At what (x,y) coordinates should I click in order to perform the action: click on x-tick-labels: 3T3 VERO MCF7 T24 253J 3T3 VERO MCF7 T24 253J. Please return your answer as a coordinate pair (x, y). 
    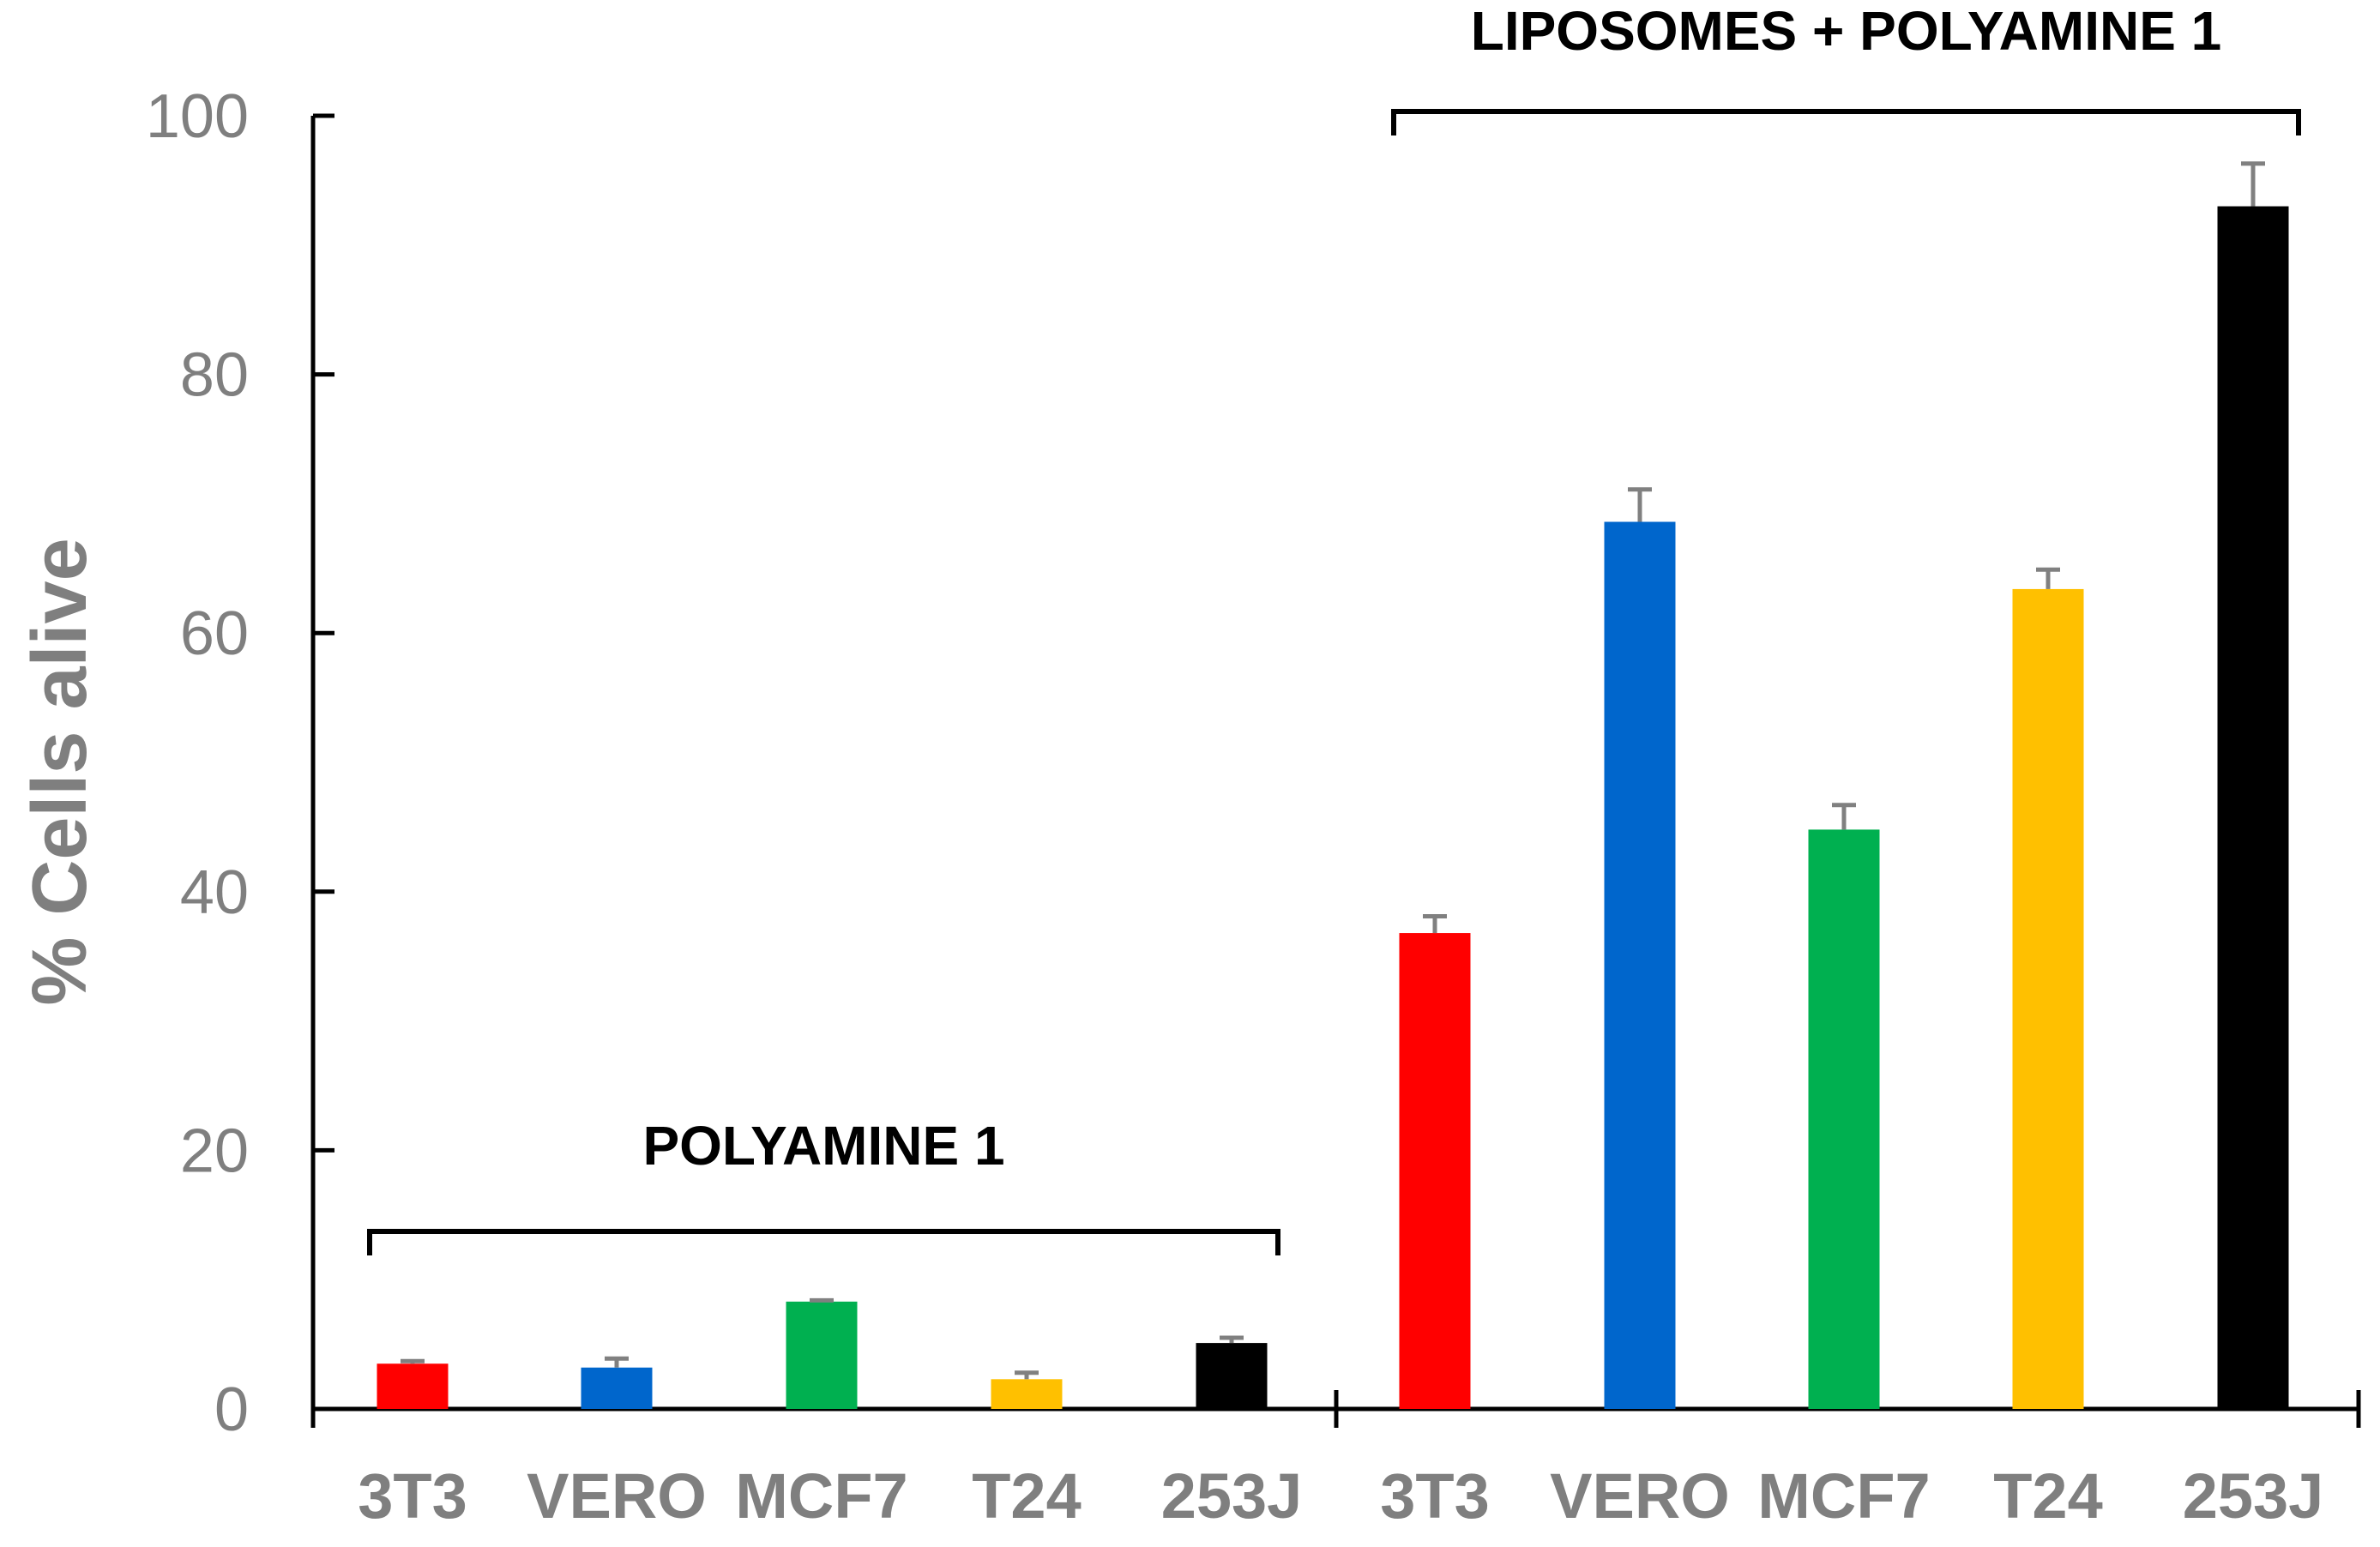
    Looking at the image, I should click on (1341, 1496).